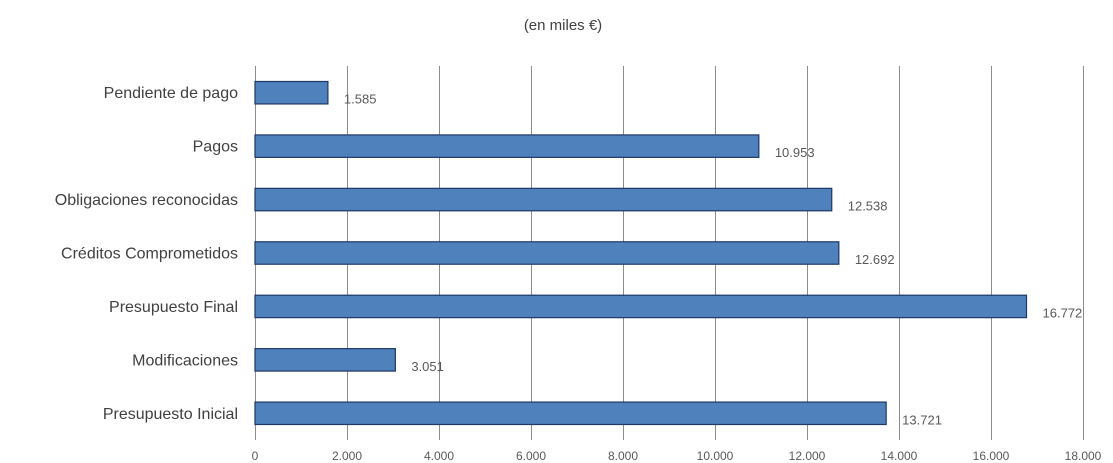 The width and height of the screenshot is (1113, 463). I want to click on category-label: Pagos, so click(215, 147).